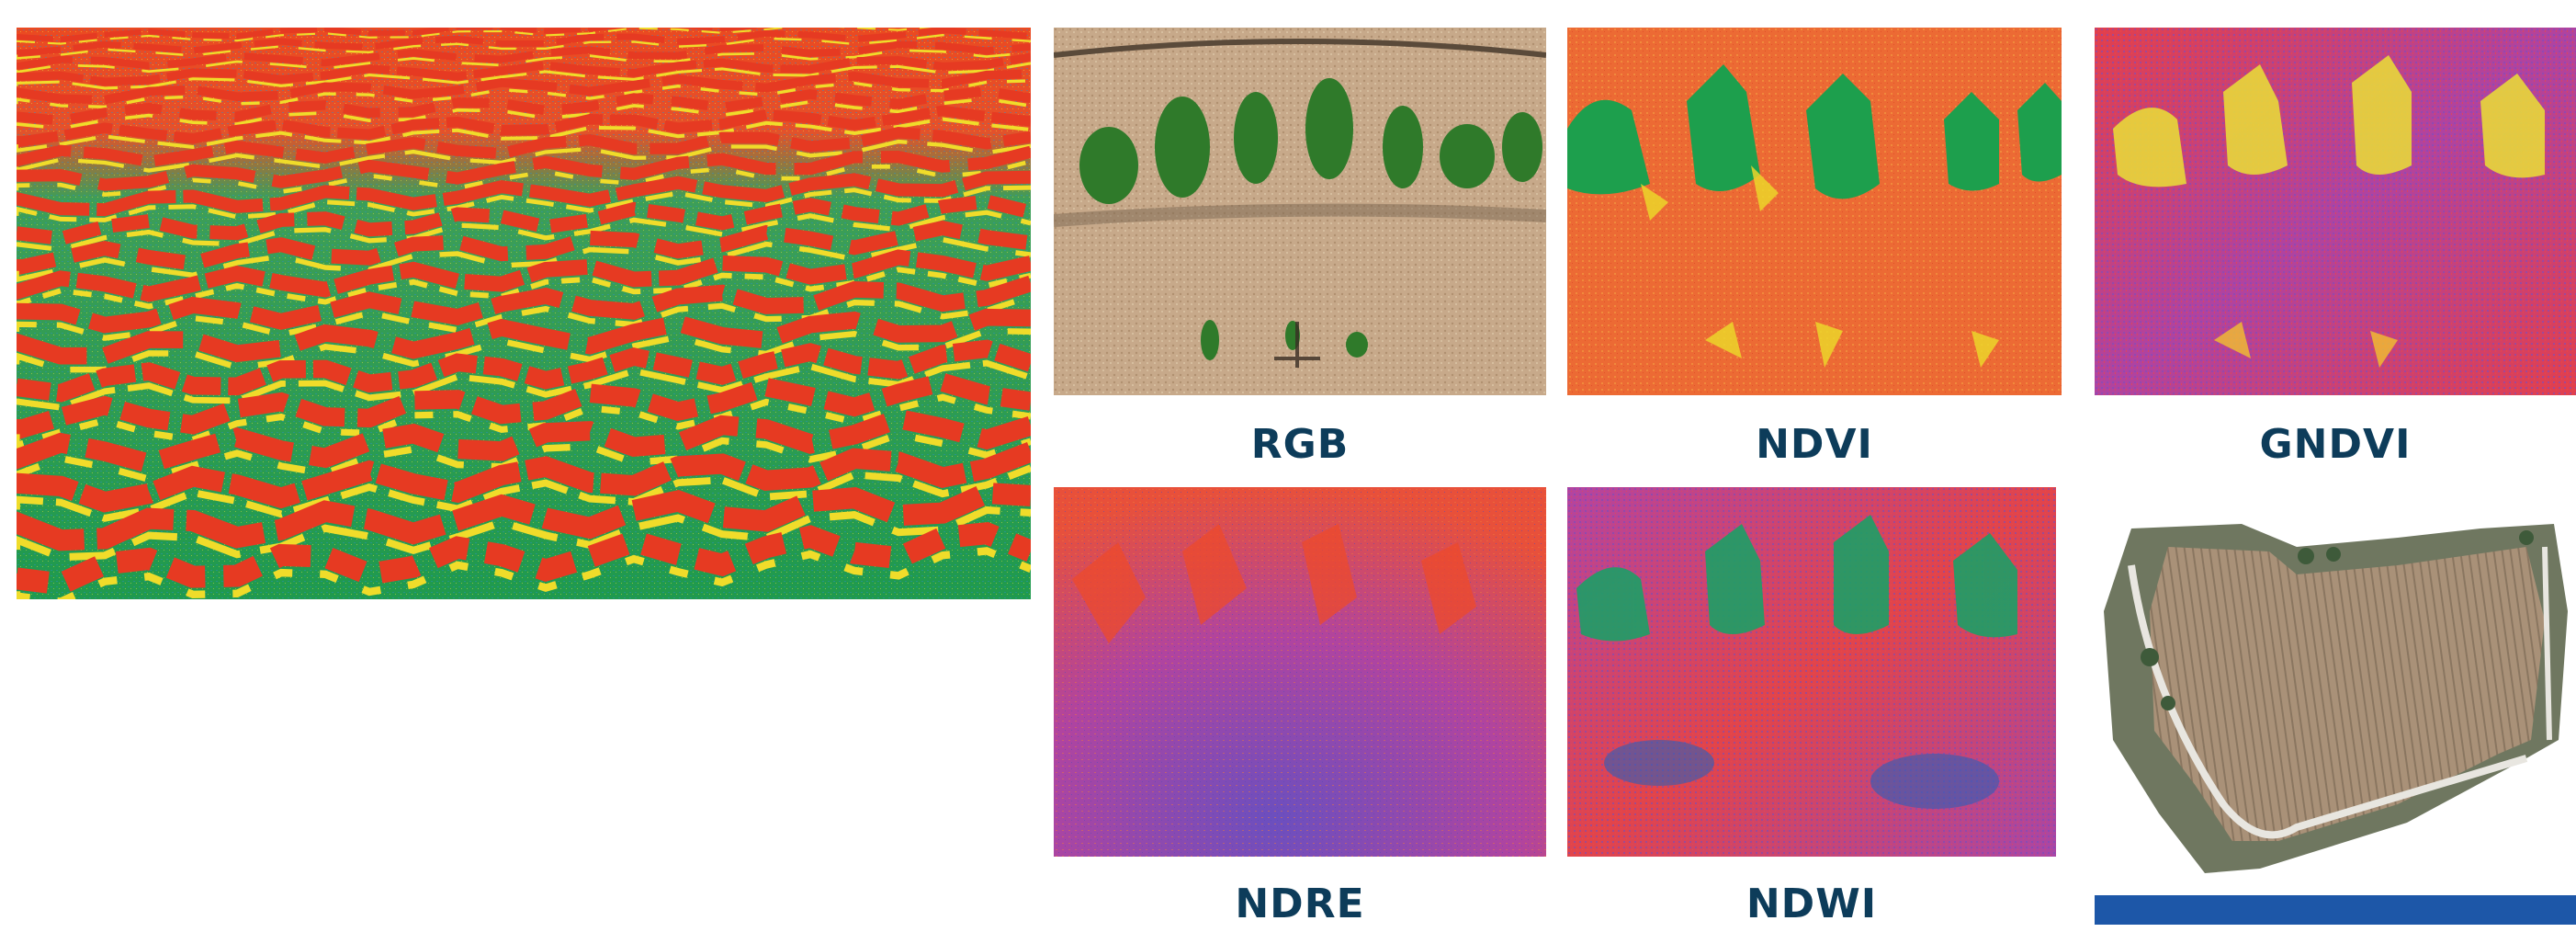 Image resolution: width=2576 pixels, height=932 pixels. I want to click on gndvi-image, so click(2335, 211).